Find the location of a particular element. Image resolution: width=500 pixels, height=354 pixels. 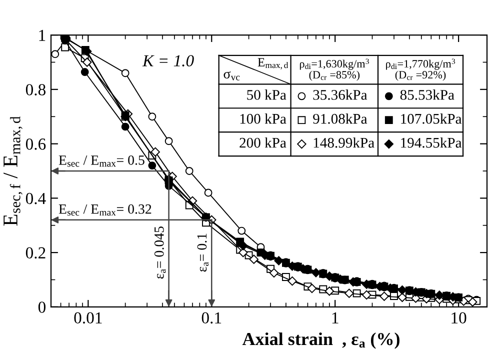

annotation: K = 1.0 is located at coordinates (168, 60).